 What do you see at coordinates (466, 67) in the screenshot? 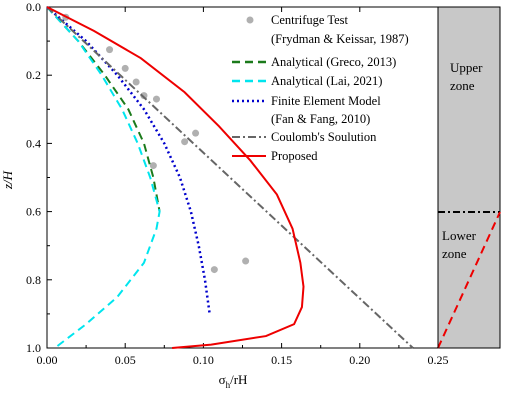
I see `upper-zone-label-1: Upper` at bounding box center [466, 67].